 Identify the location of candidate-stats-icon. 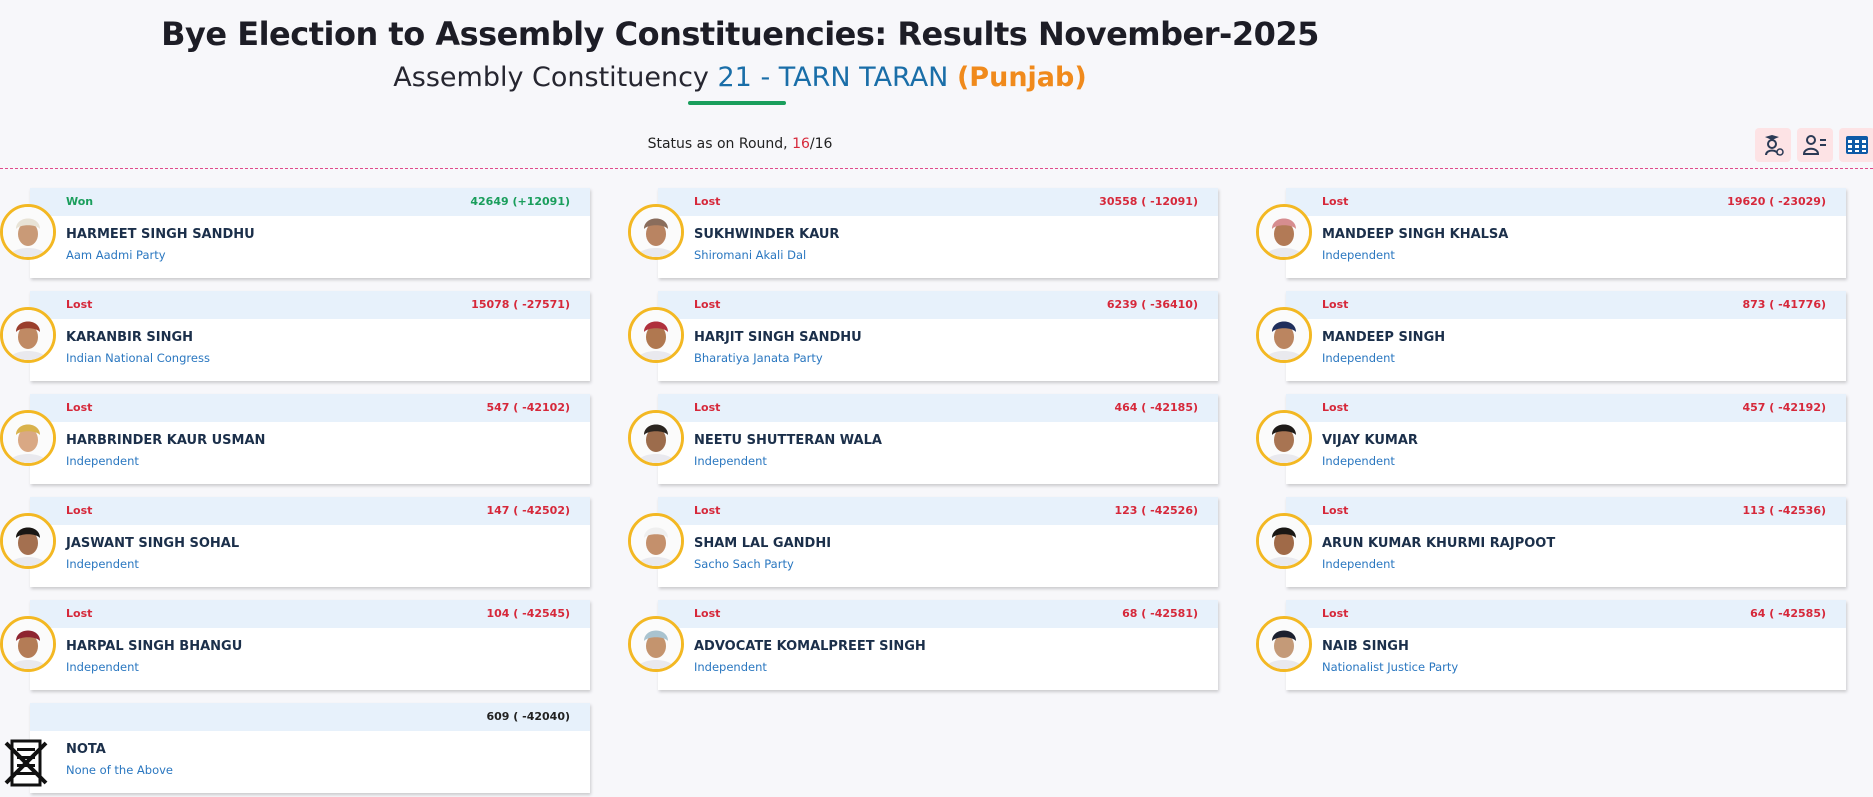
(1774, 145).